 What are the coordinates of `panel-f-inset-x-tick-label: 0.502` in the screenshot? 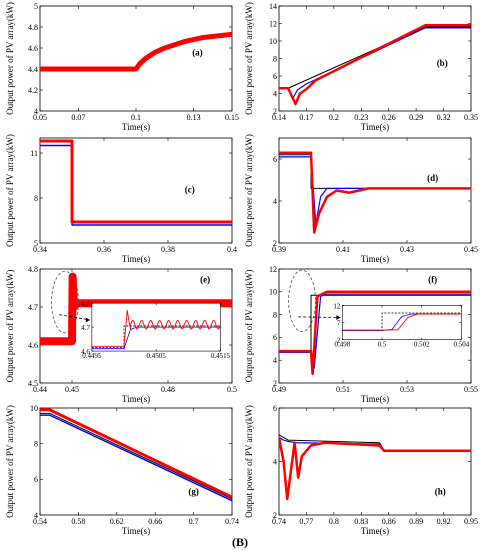 It's located at (422, 345).